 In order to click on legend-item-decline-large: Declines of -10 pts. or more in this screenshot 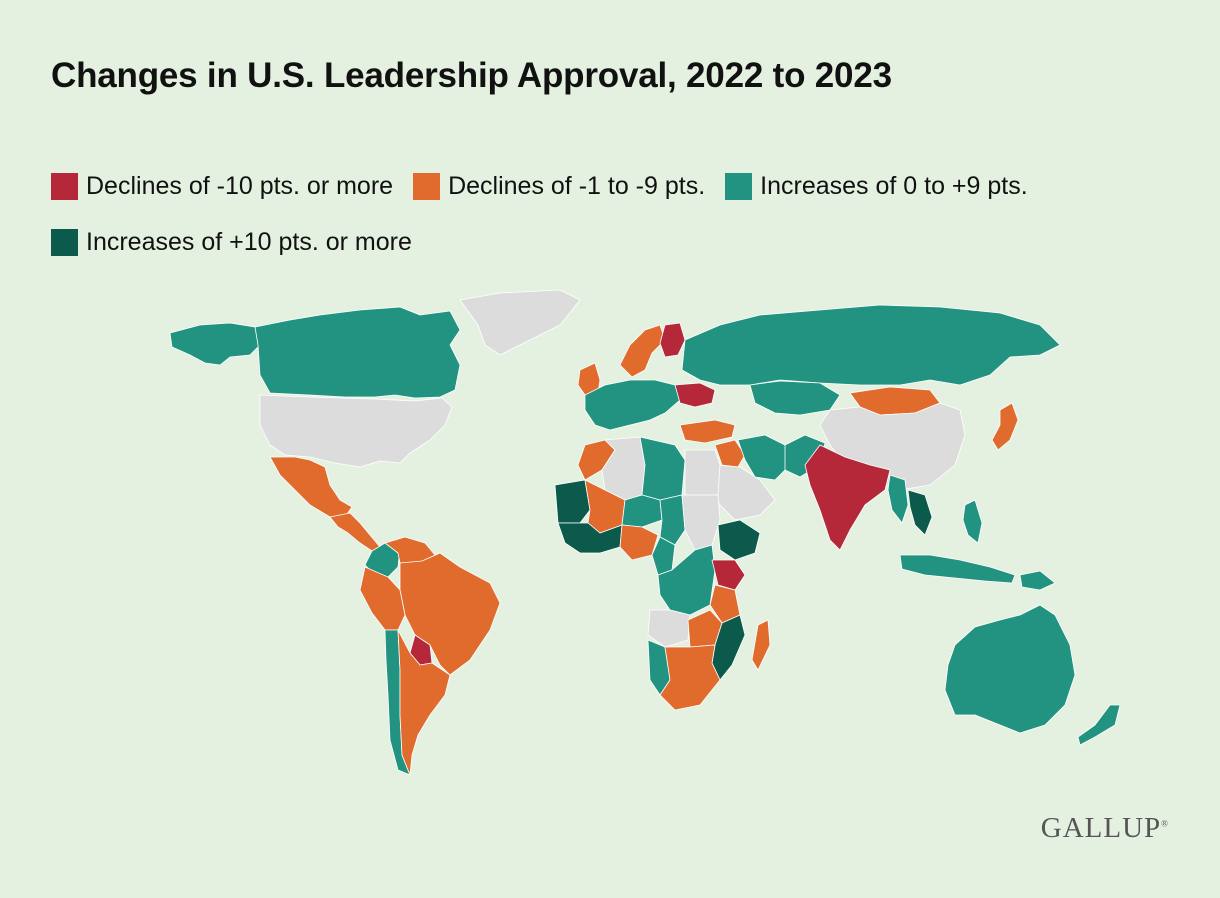, I will do `click(222, 186)`.